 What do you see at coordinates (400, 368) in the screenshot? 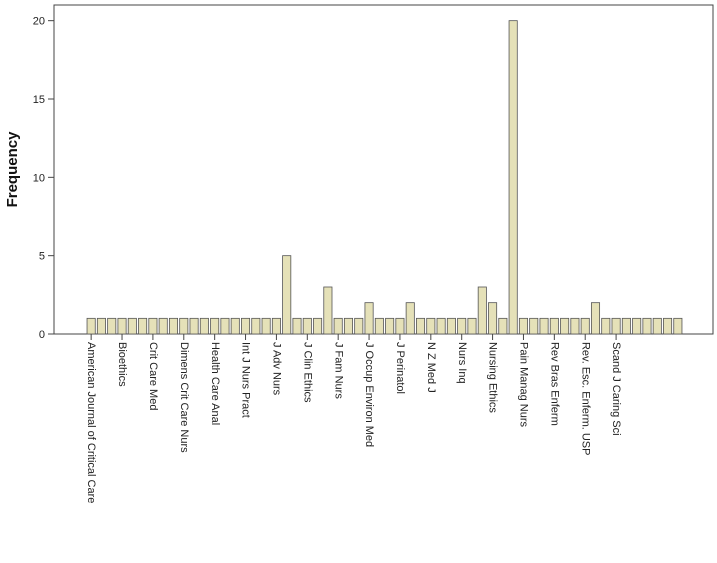
I see `x-tick-label: J Perinatol` at bounding box center [400, 368].